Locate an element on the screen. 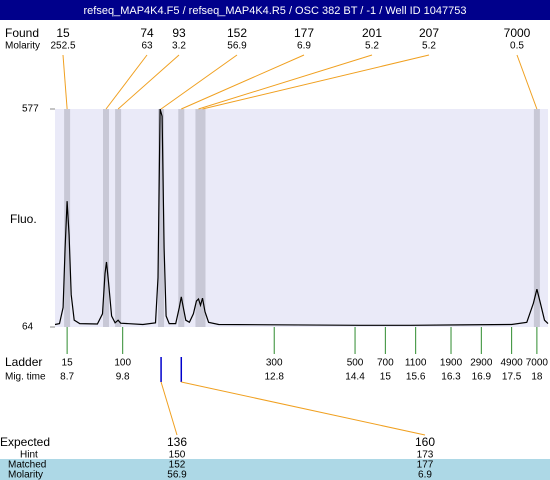 This screenshot has height=480, width=550. found-size: 177 is located at coordinates (304, 33).